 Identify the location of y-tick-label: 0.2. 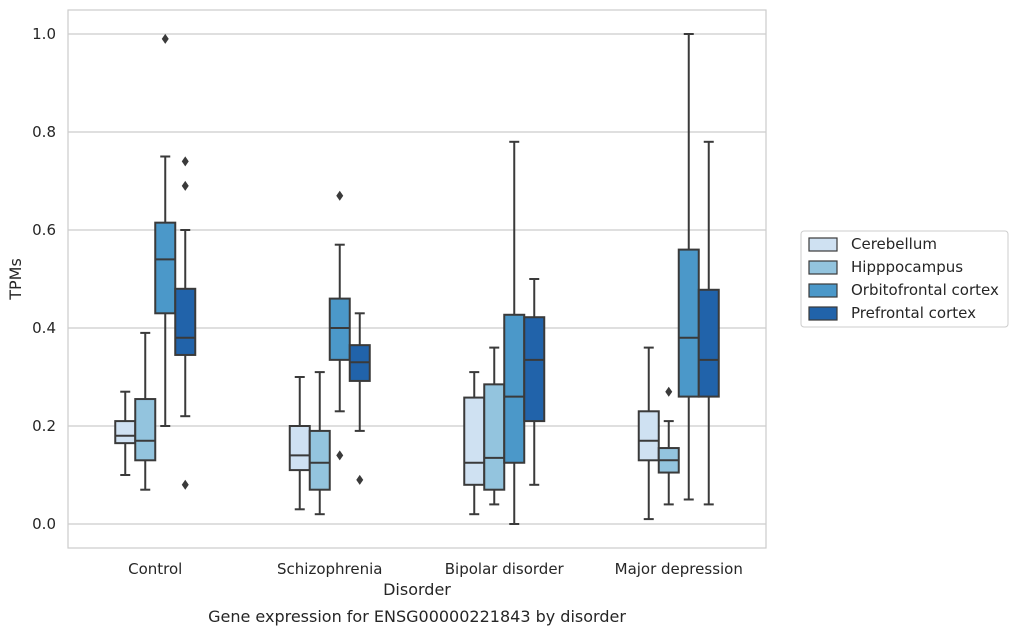
(44, 426).